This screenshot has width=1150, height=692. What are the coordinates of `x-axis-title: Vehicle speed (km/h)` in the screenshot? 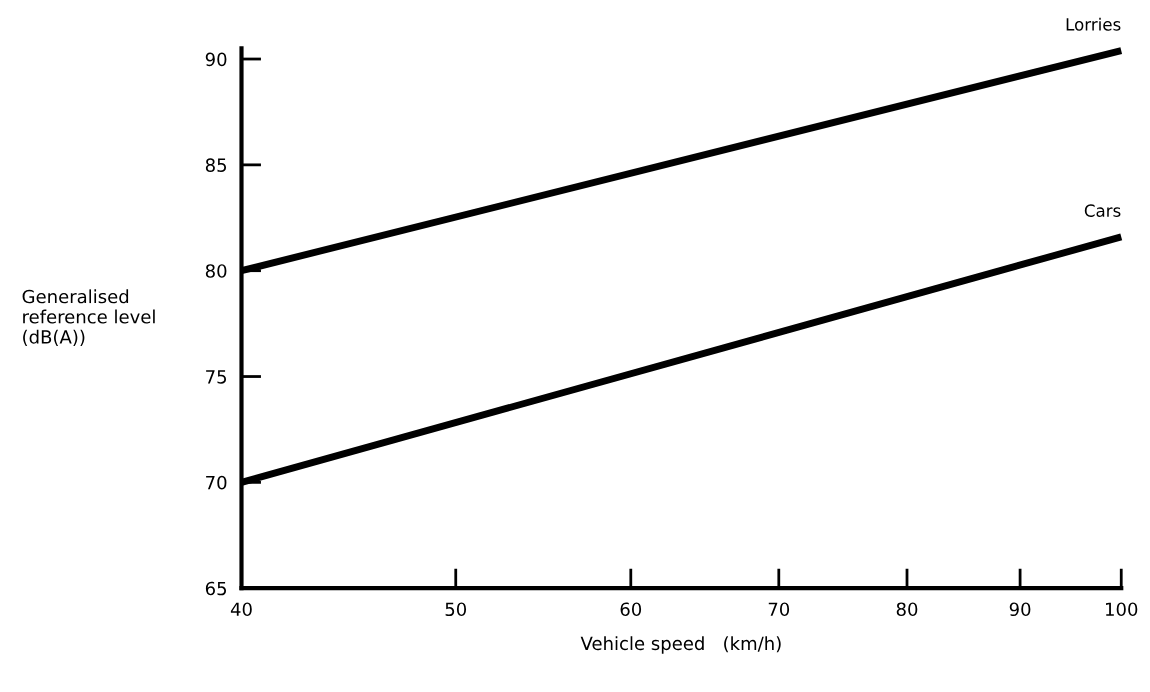 It's located at (680, 645).